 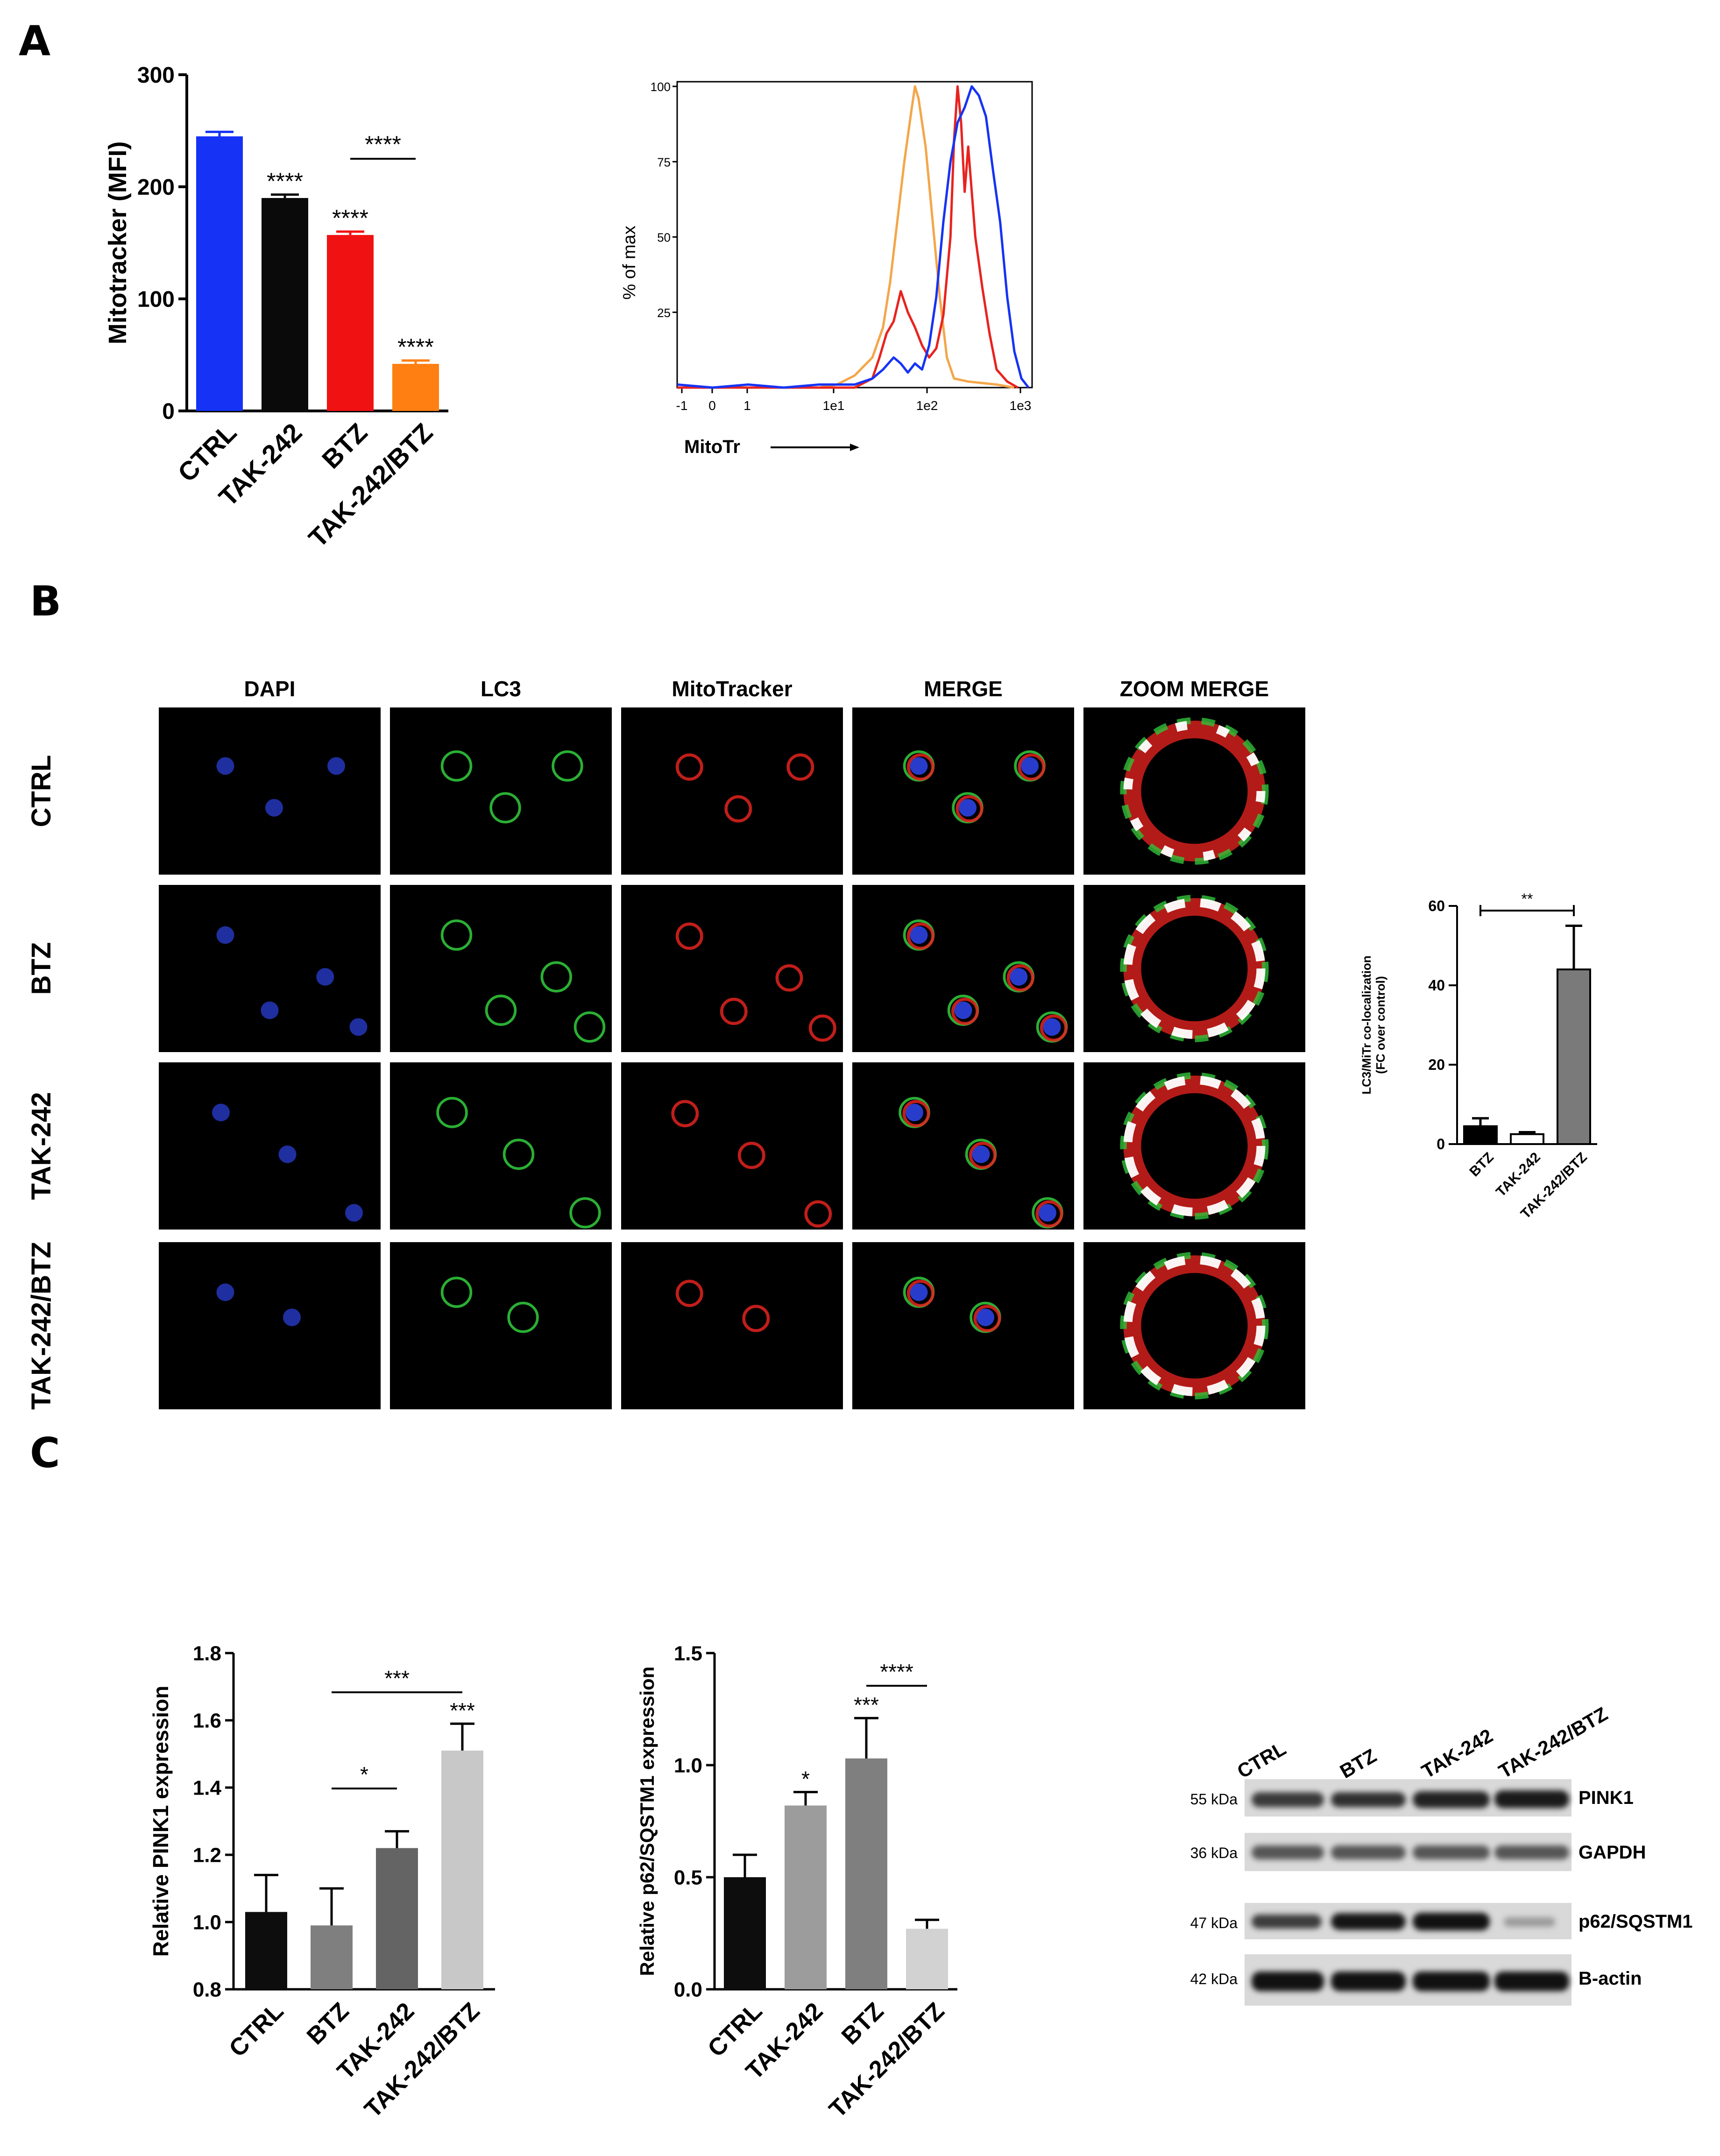 I want to click on bracket-label: **, so click(x=1527, y=899).